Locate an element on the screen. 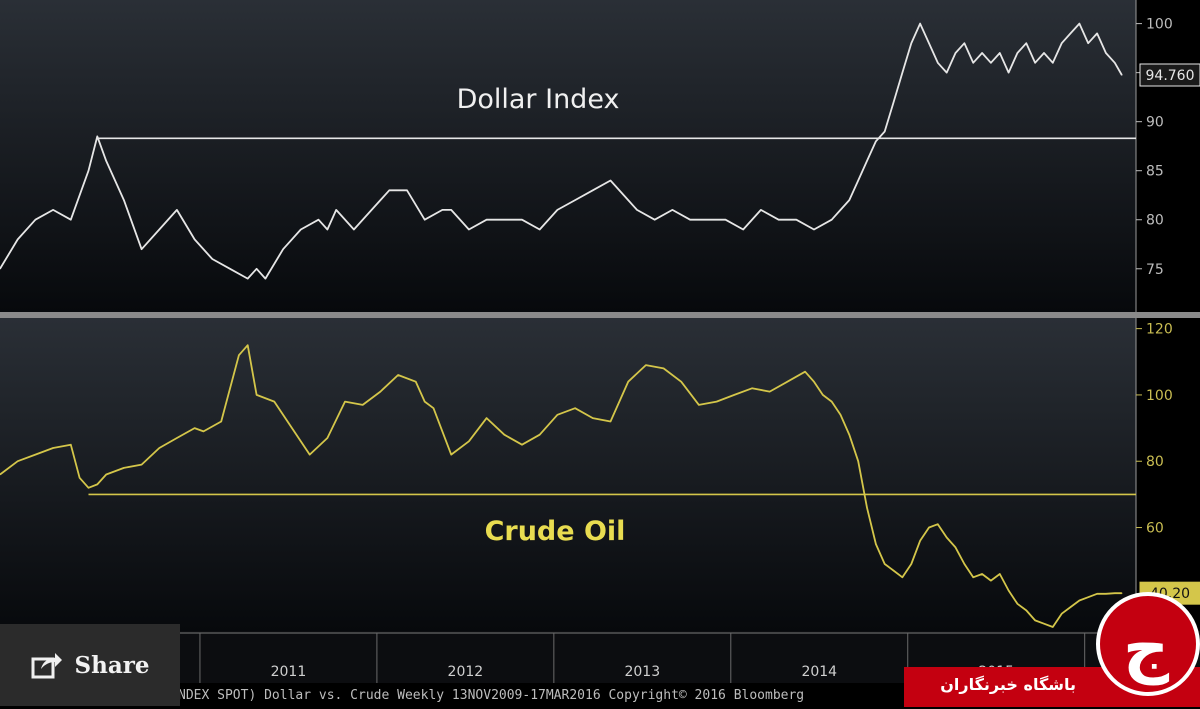 This screenshot has width=1200, height=709. x-tick-label: 2014 is located at coordinates (819, 672).